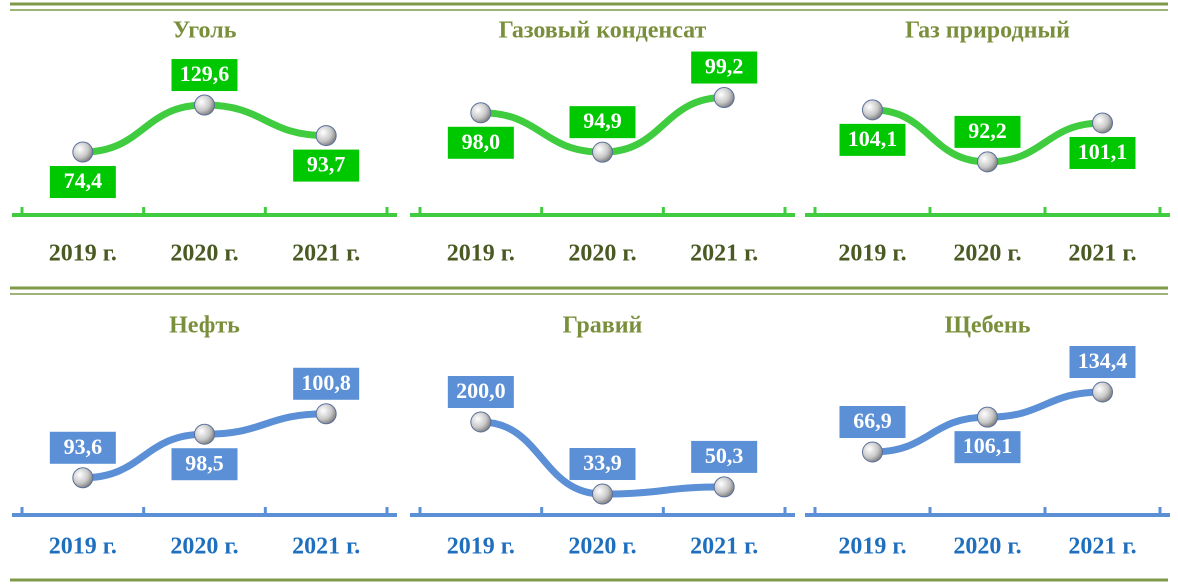 This screenshot has width=1178, height=587. Describe the element at coordinates (603, 31) in the screenshot. I see `chart-title: Газовый конденсат` at that location.